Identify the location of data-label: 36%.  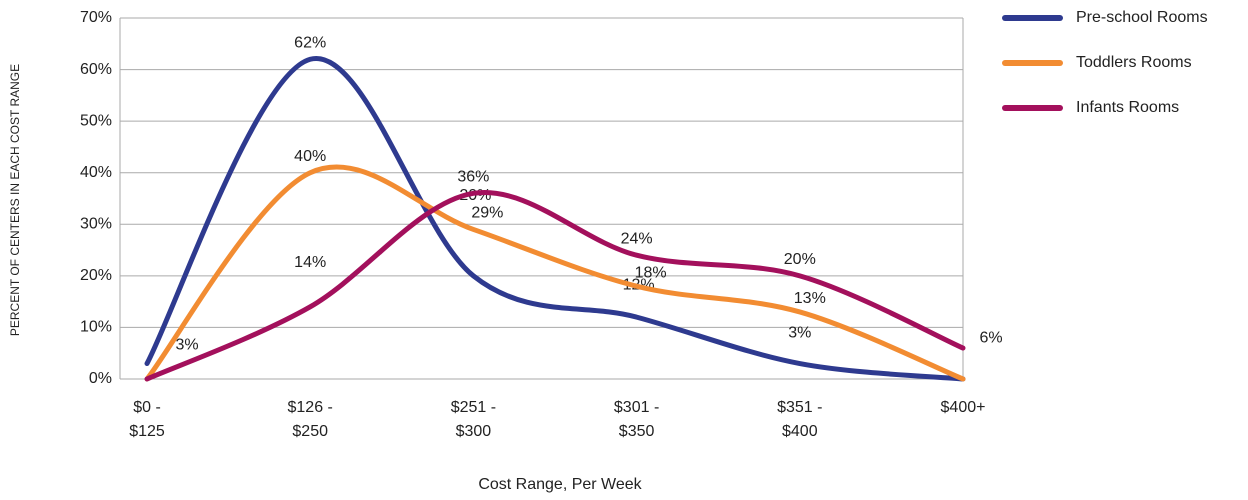
(473, 177).